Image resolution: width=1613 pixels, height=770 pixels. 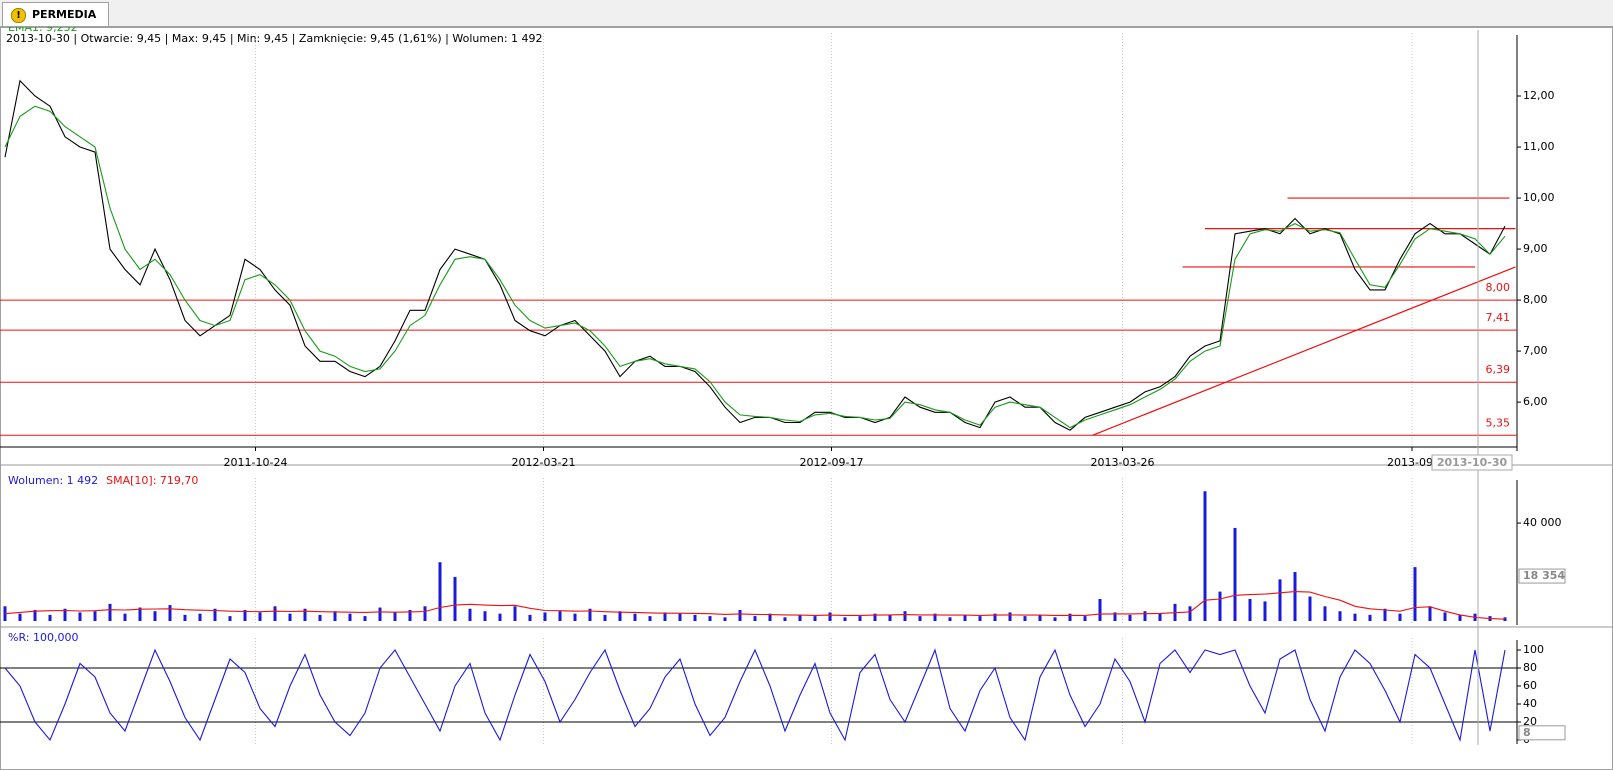 I want to click on tab: ! PERMEDIA, so click(x=56, y=14).